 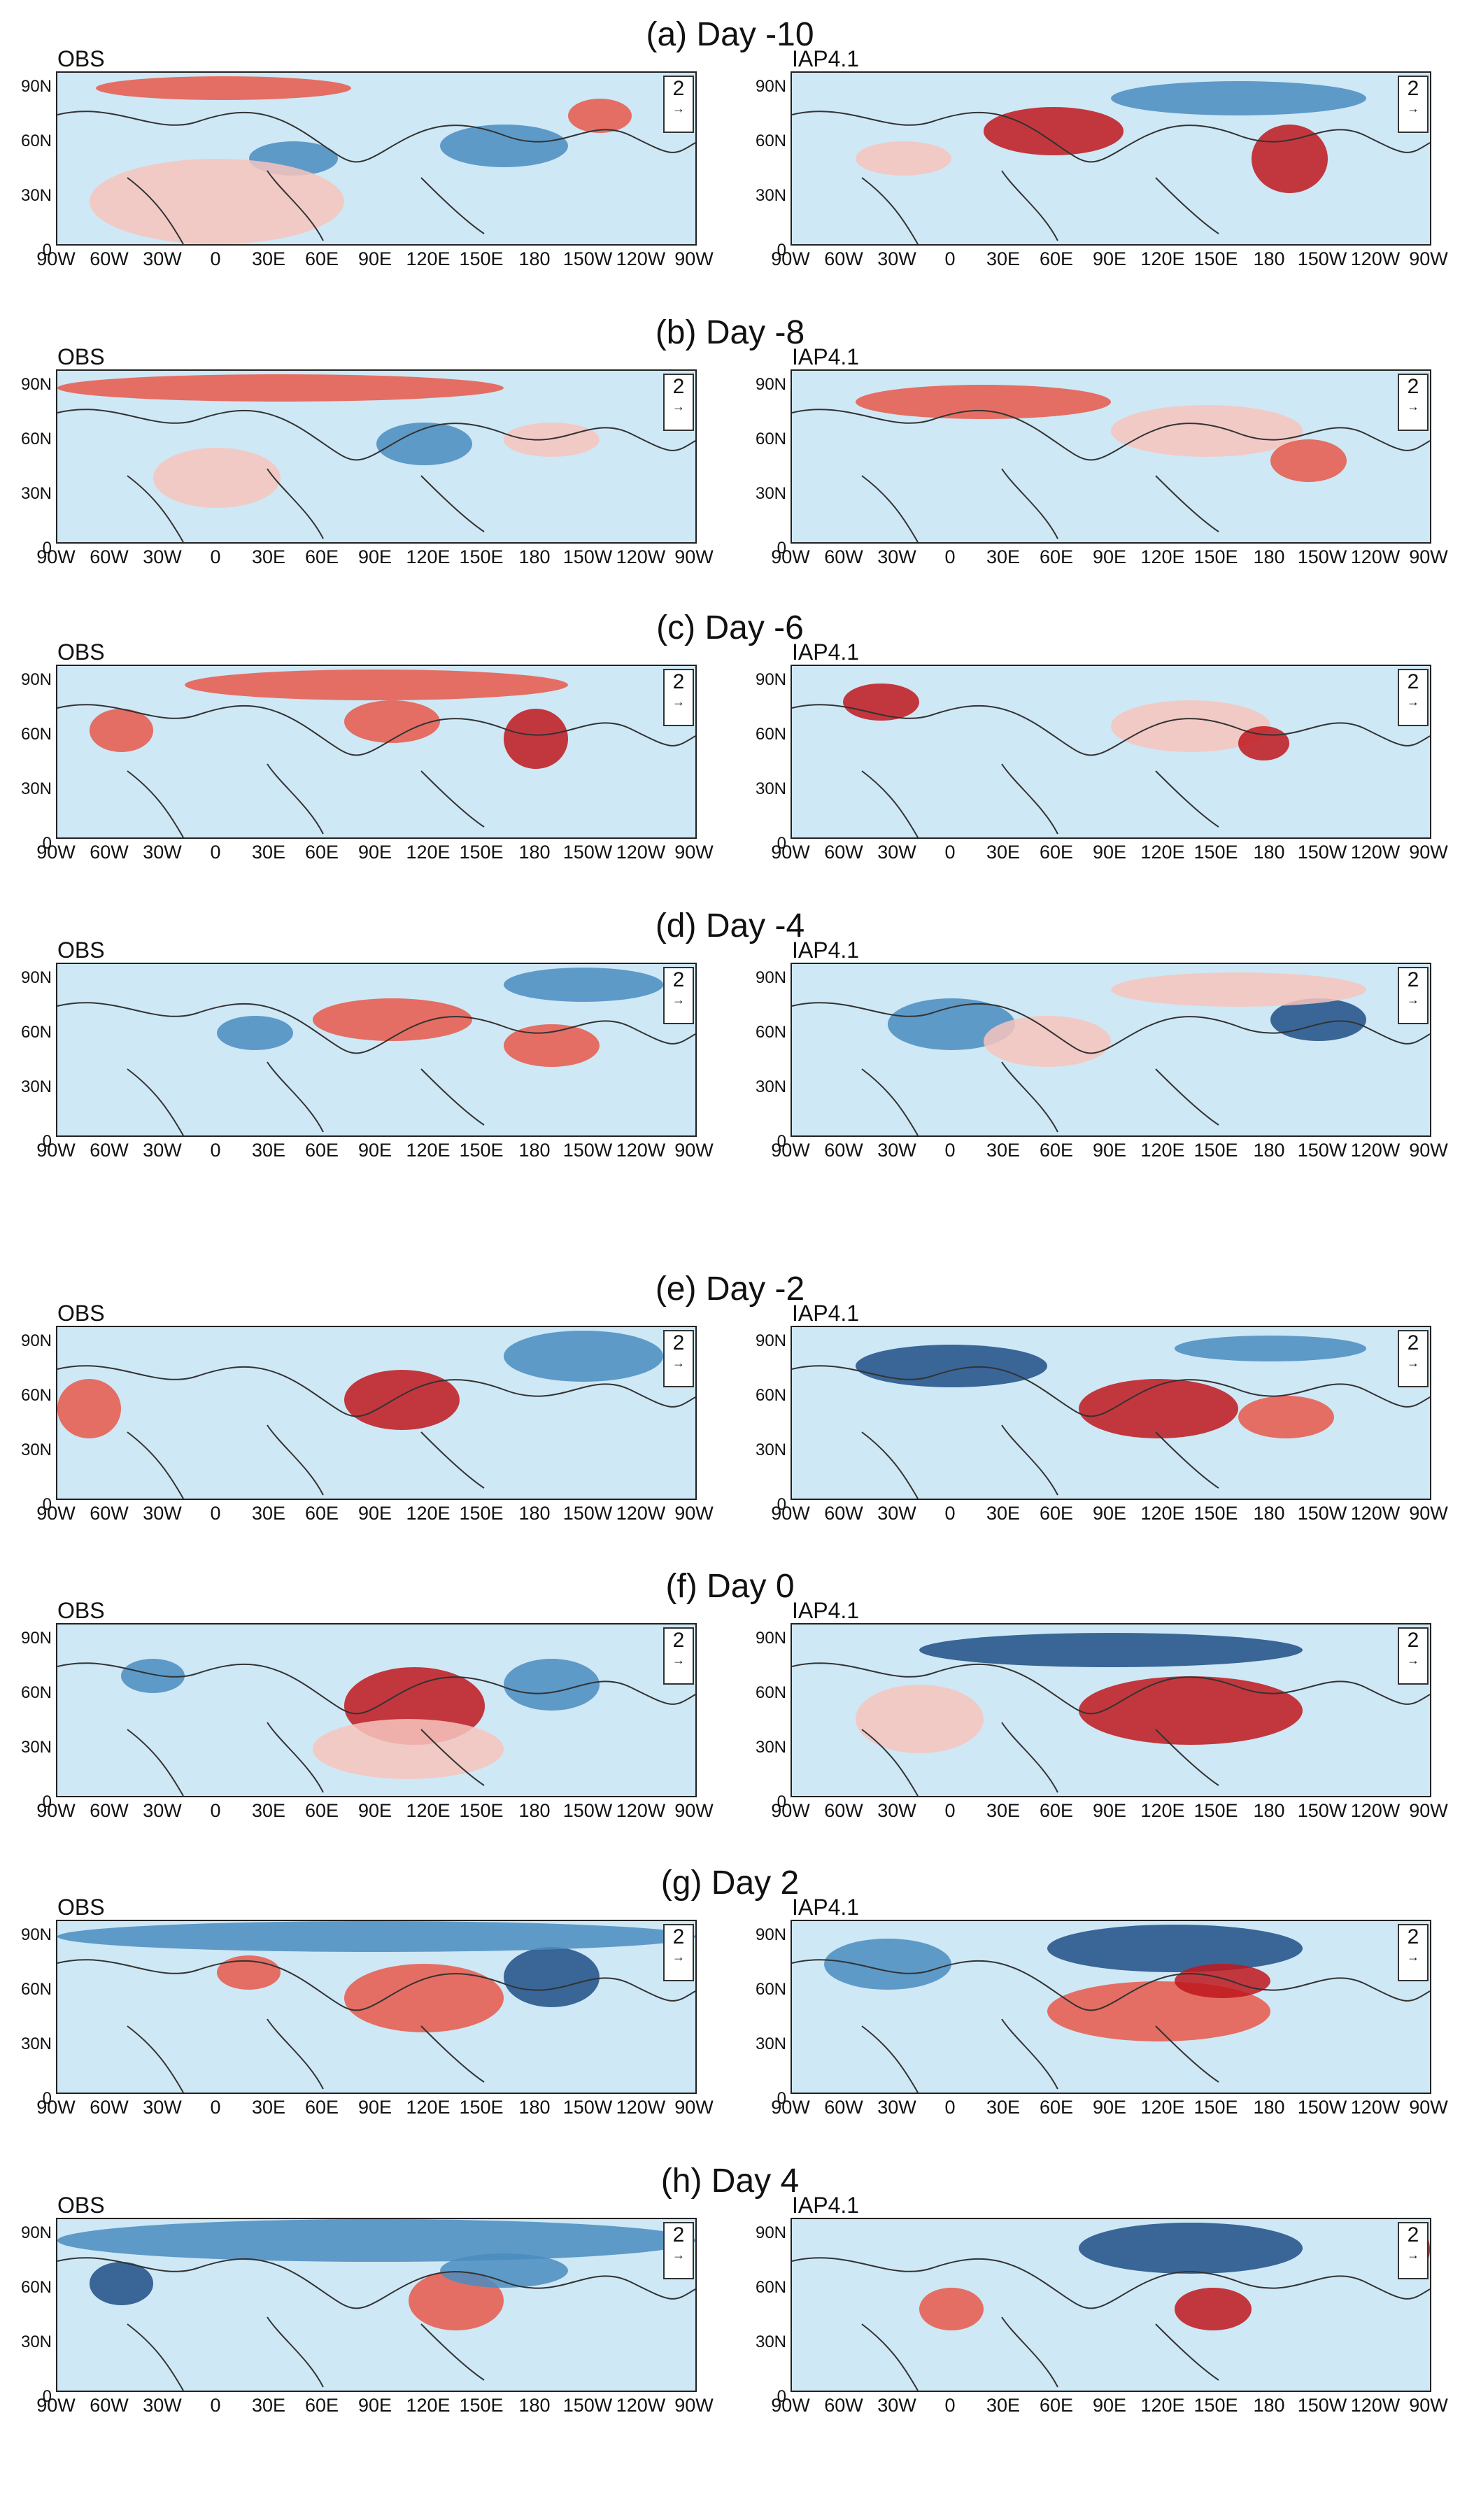 I want to click on iap41-label: IAP4.1, so click(x=826, y=1908).